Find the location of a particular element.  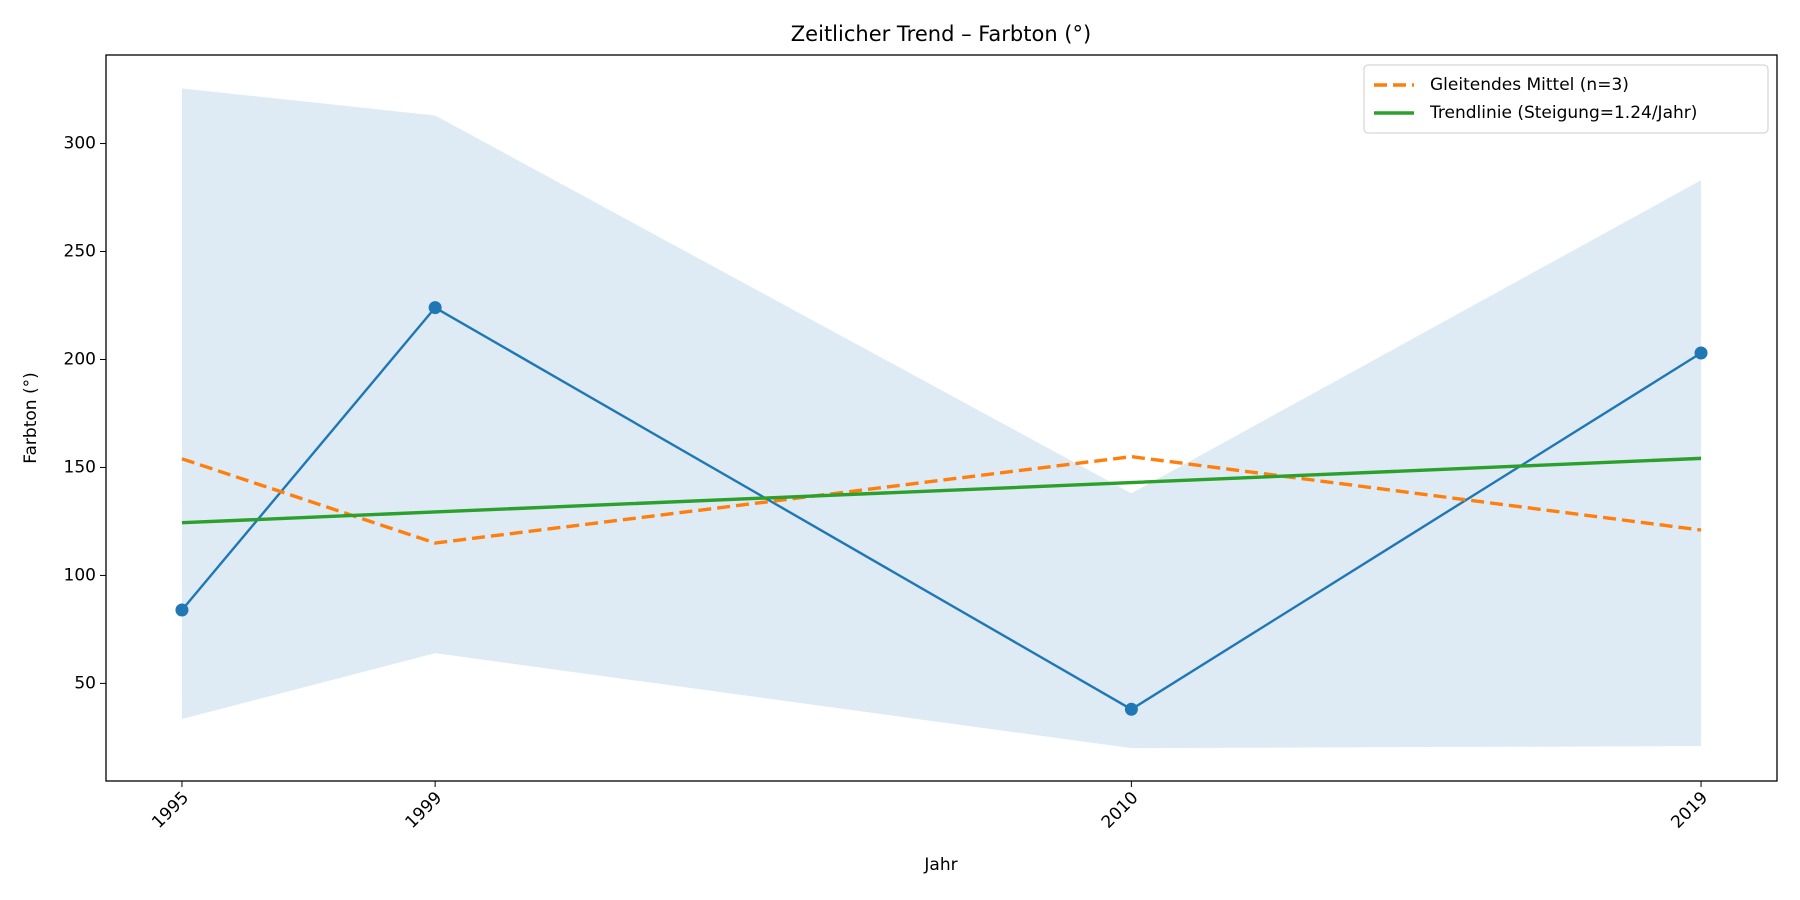

chart-title: Zeitlicher Trend – Farbton (°) is located at coordinates (941, 34).